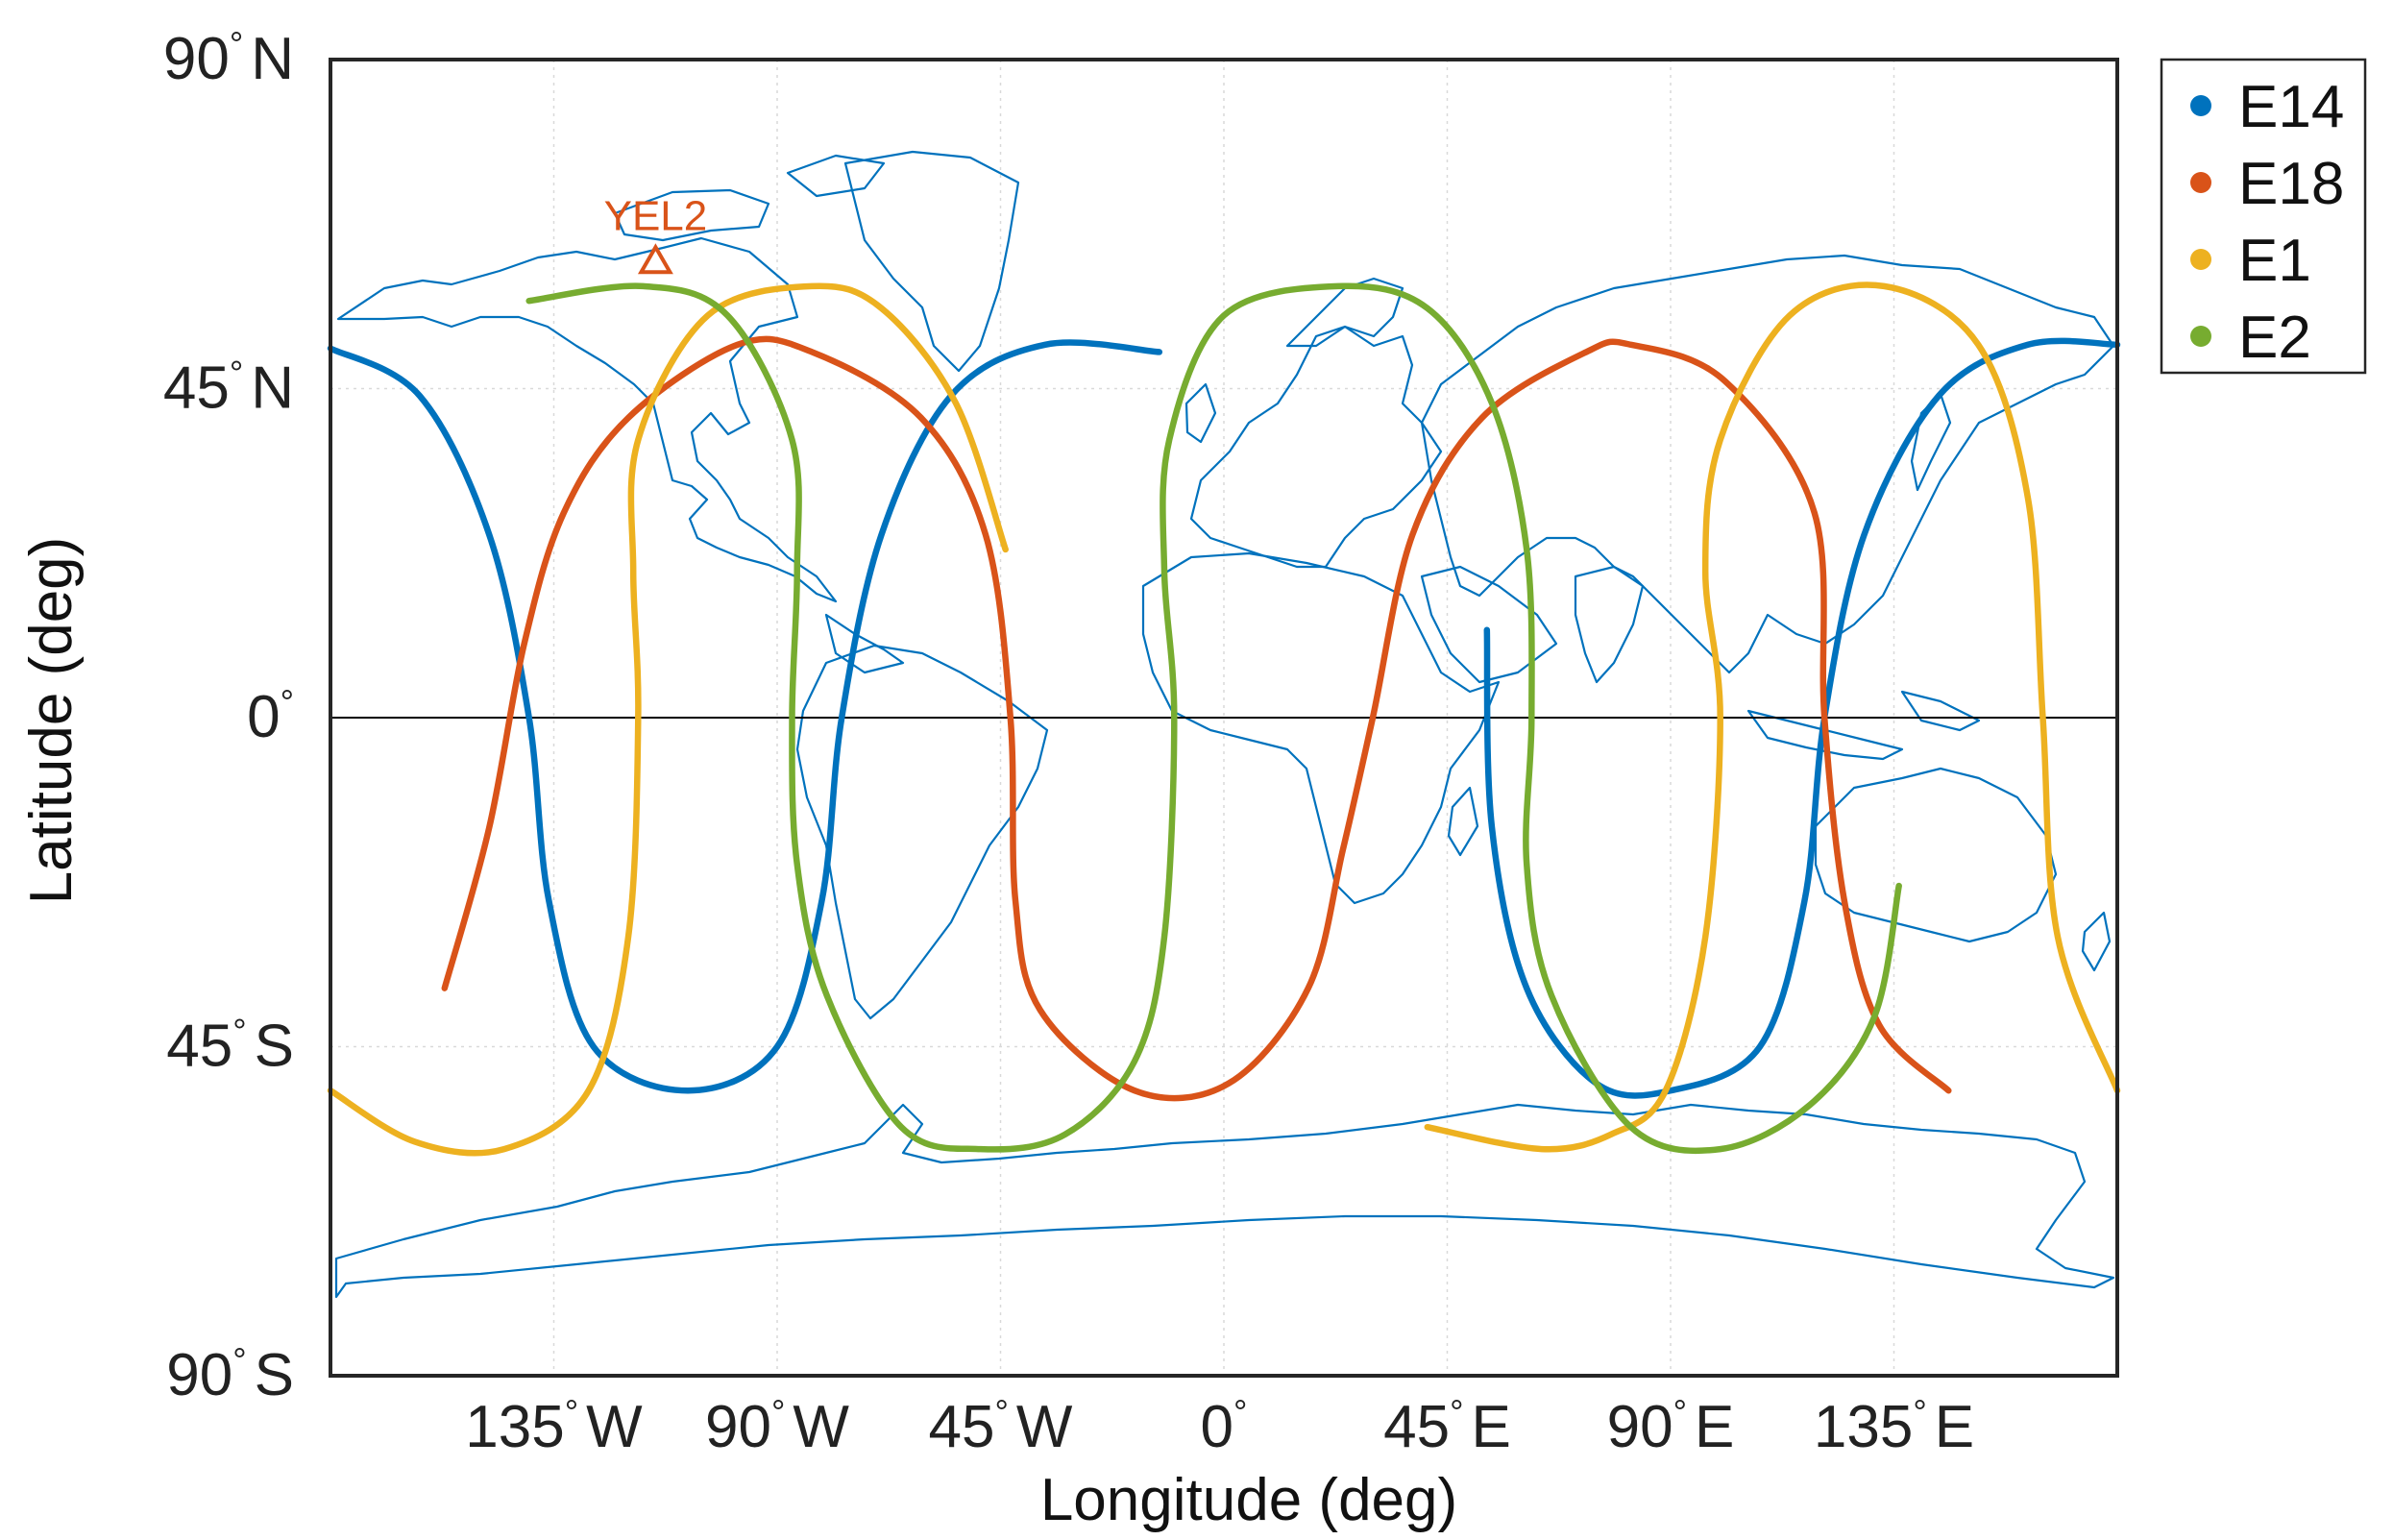  What do you see at coordinates (922, 832) in the screenshot?
I see `south-america-outline` at bounding box center [922, 832].